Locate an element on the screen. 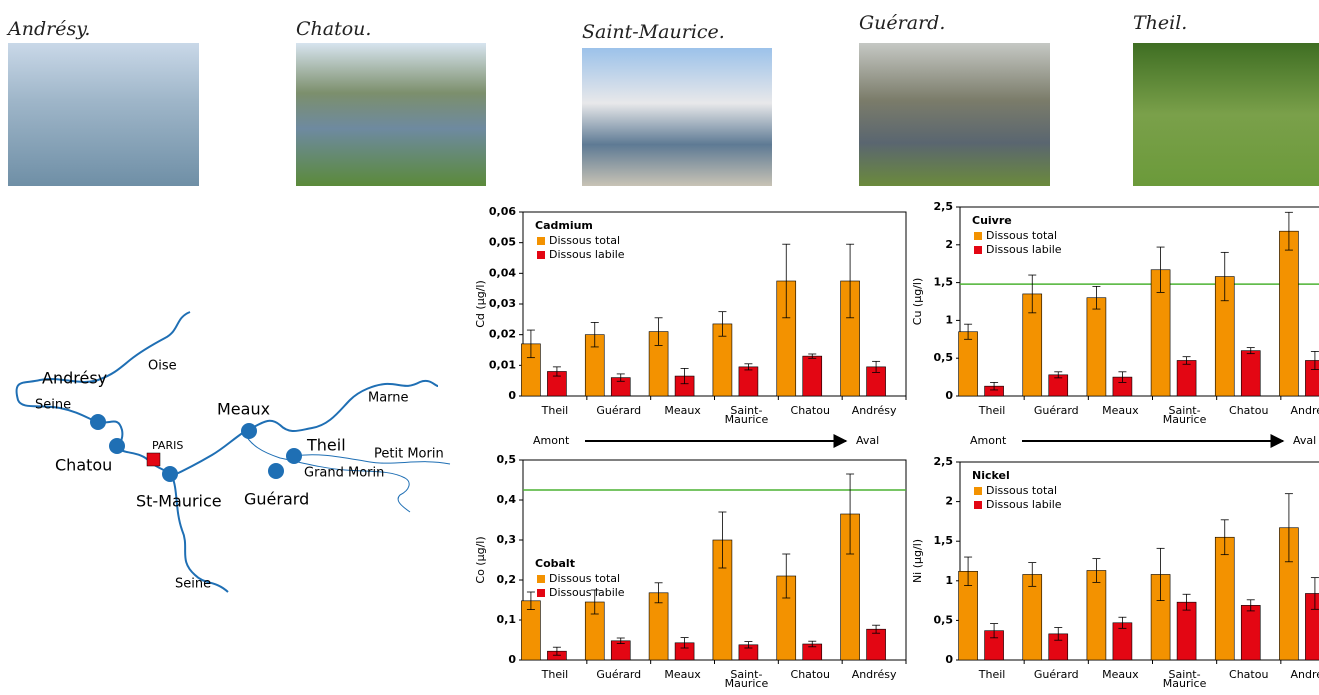 Image resolution: width=1319 pixels, height=695 pixels. map-label: Chatou is located at coordinates (83, 465).